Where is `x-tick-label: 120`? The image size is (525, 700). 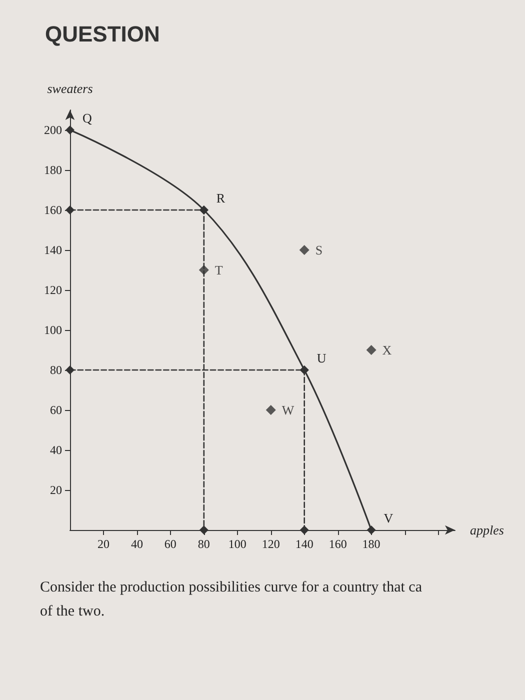
x-tick-label: 120 is located at coordinates (271, 544).